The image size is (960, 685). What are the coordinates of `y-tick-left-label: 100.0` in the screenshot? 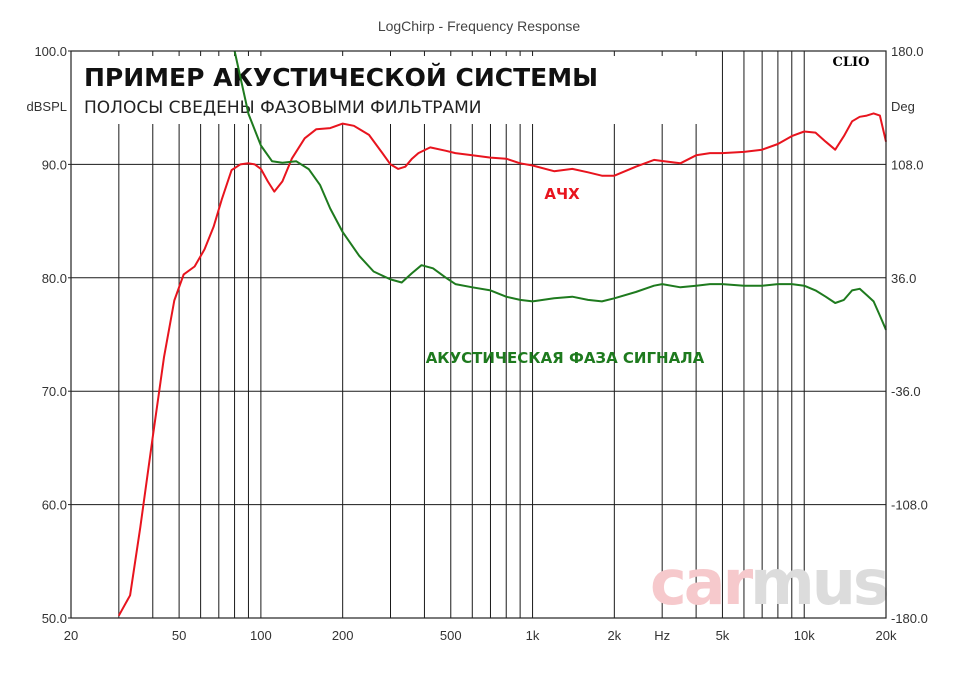 It's located at (50, 51).